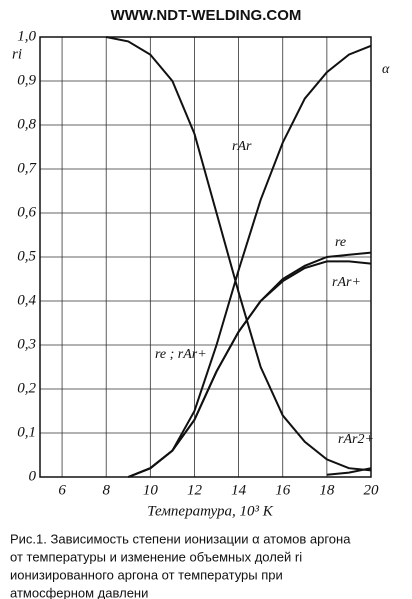 The height and width of the screenshot is (599, 412). I want to click on x-tick-label: 12, so click(195, 490).